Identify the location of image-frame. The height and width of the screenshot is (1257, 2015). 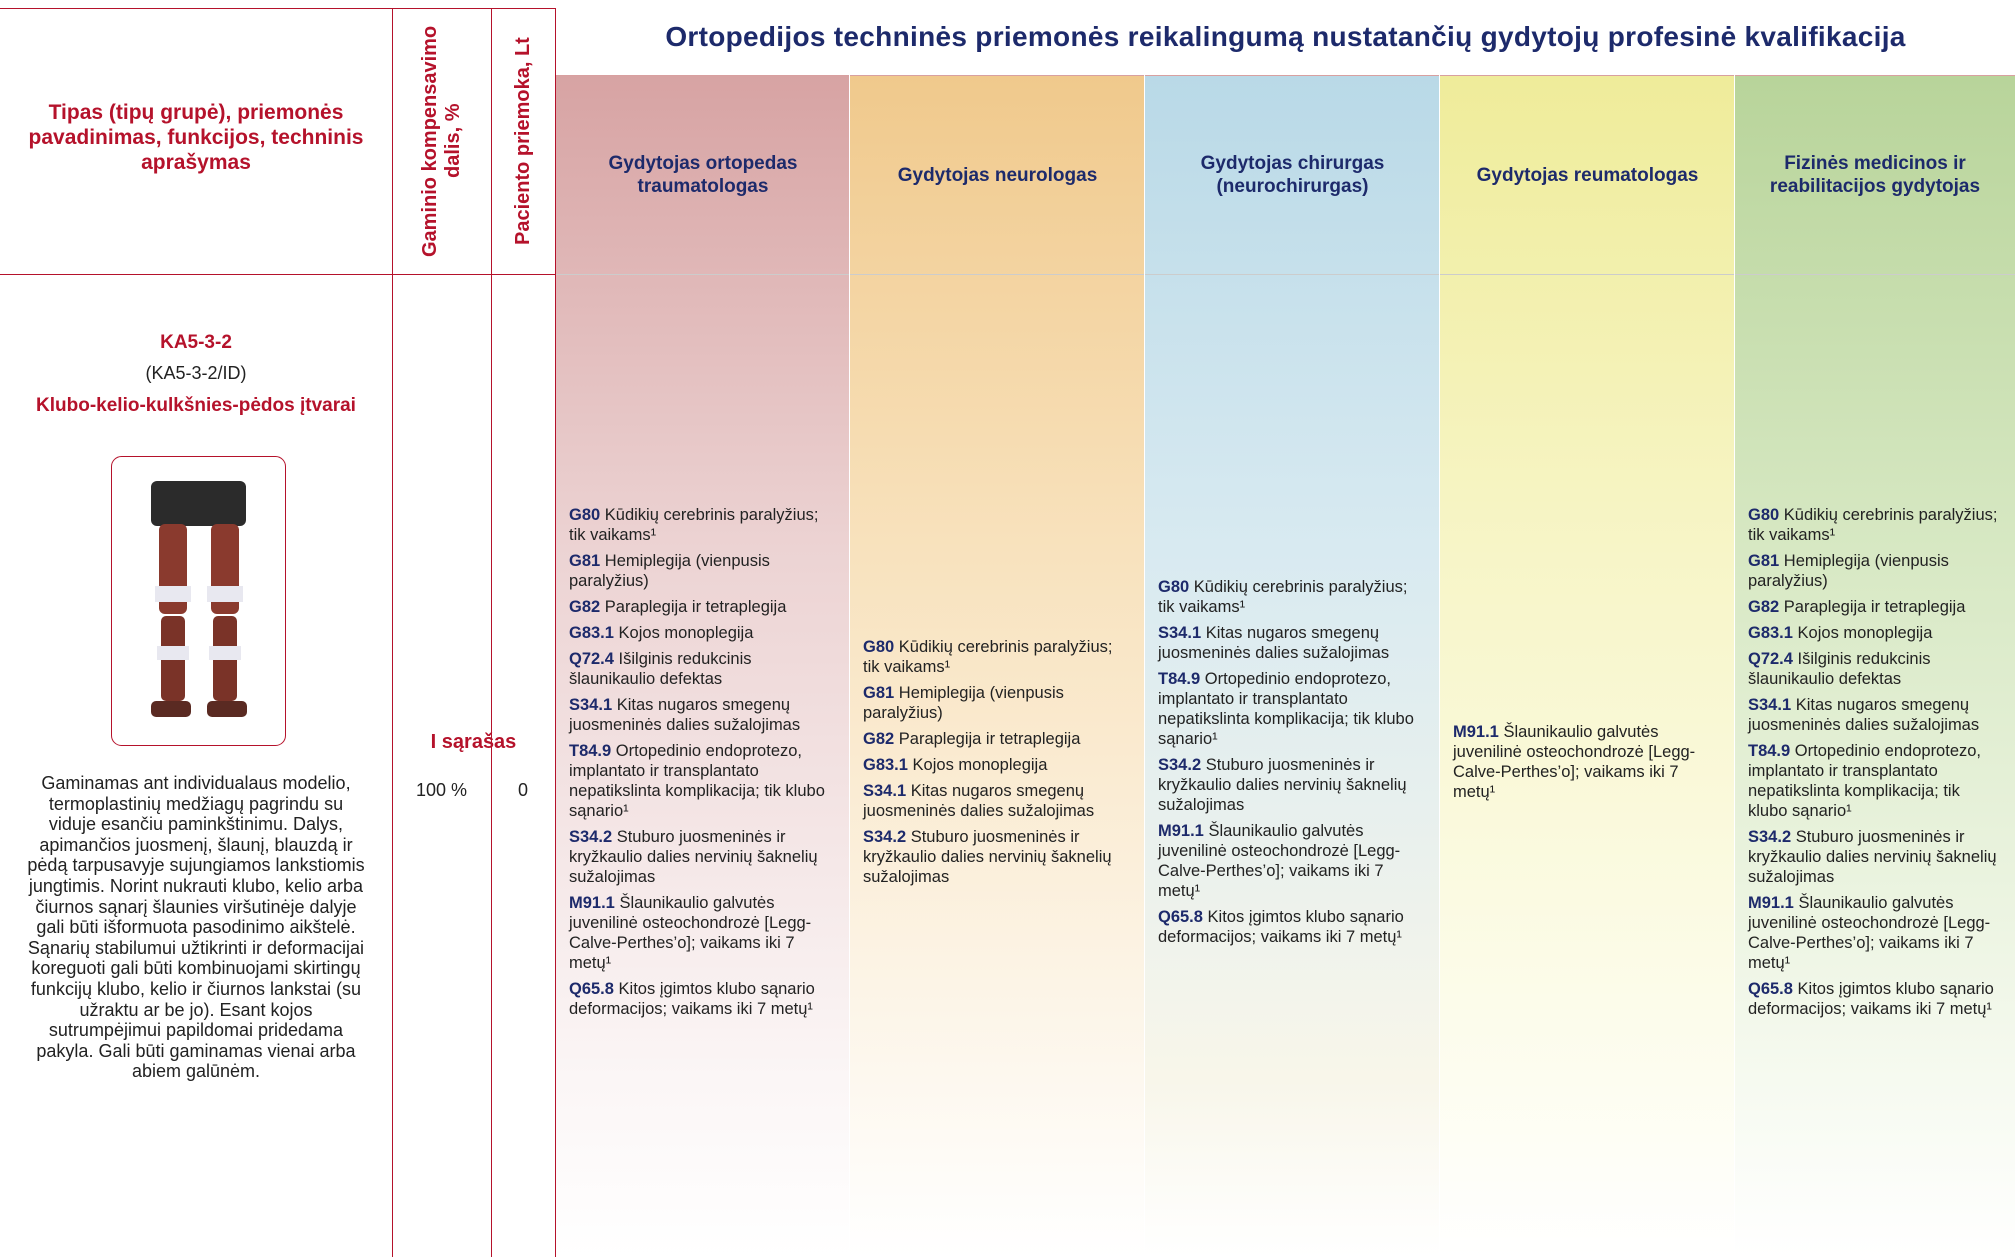
(198, 601).